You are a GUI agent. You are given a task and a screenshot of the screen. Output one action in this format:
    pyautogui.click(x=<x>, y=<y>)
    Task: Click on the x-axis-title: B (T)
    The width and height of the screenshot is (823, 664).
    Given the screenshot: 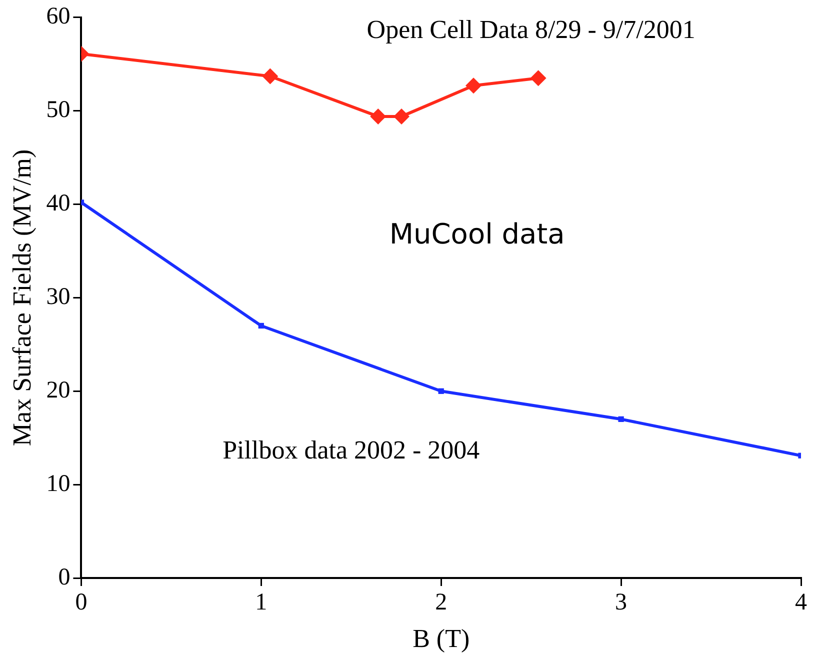 What is the action you would take?
    pyautogui.click(x=441, y=639)
    